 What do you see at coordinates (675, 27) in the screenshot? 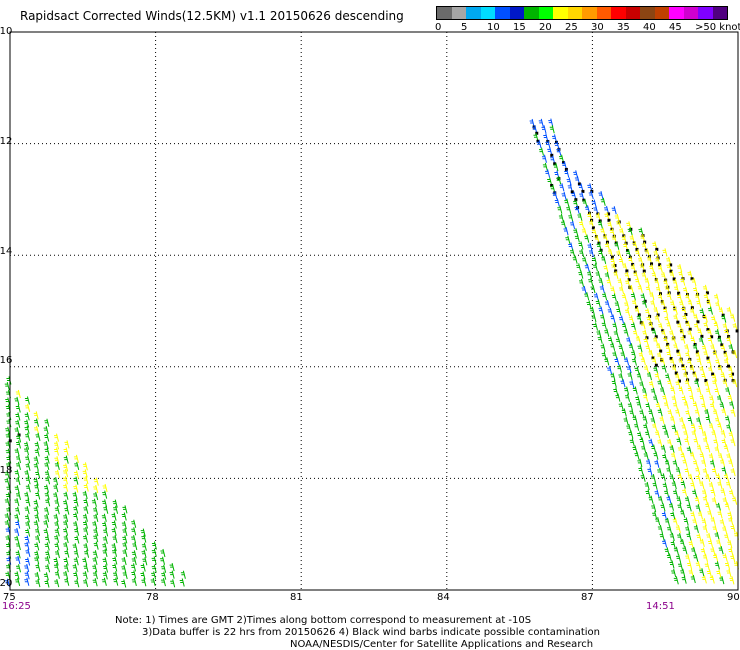
I see `legend-label: 45` at bounding box center [675, 27].